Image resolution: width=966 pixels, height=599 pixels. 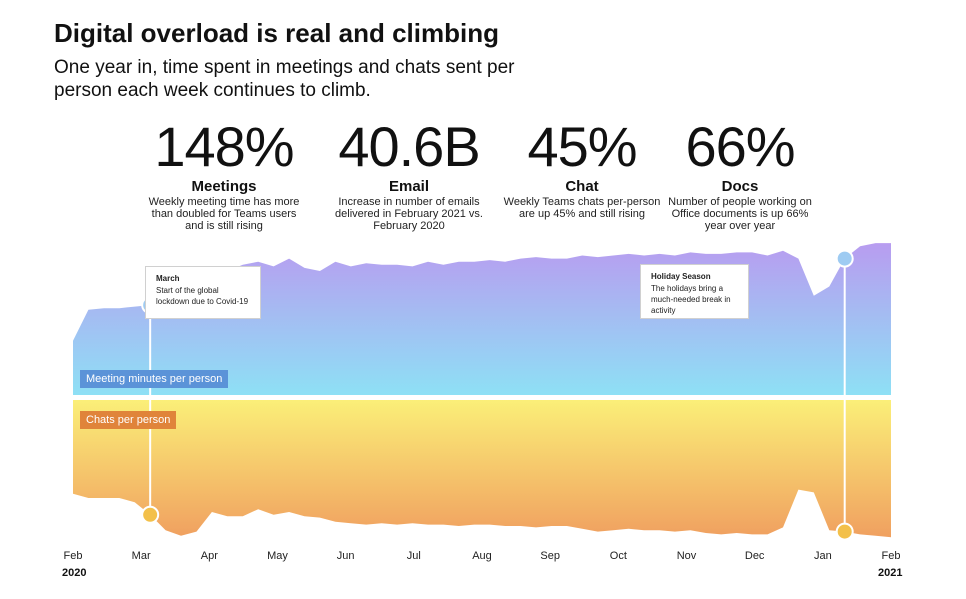 I want to click on x-tick-label: Dec, so click(x=754, y=556).